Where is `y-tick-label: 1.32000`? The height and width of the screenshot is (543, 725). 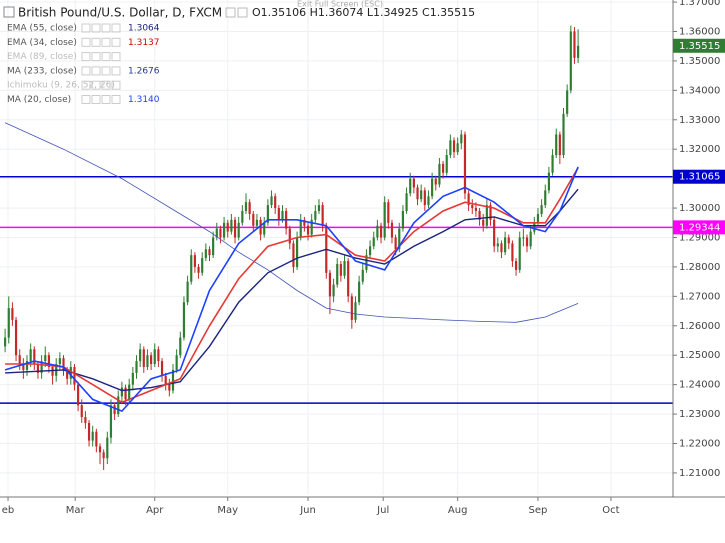
y-tick-label: 1.32000 is located at coordinates (699, 149).